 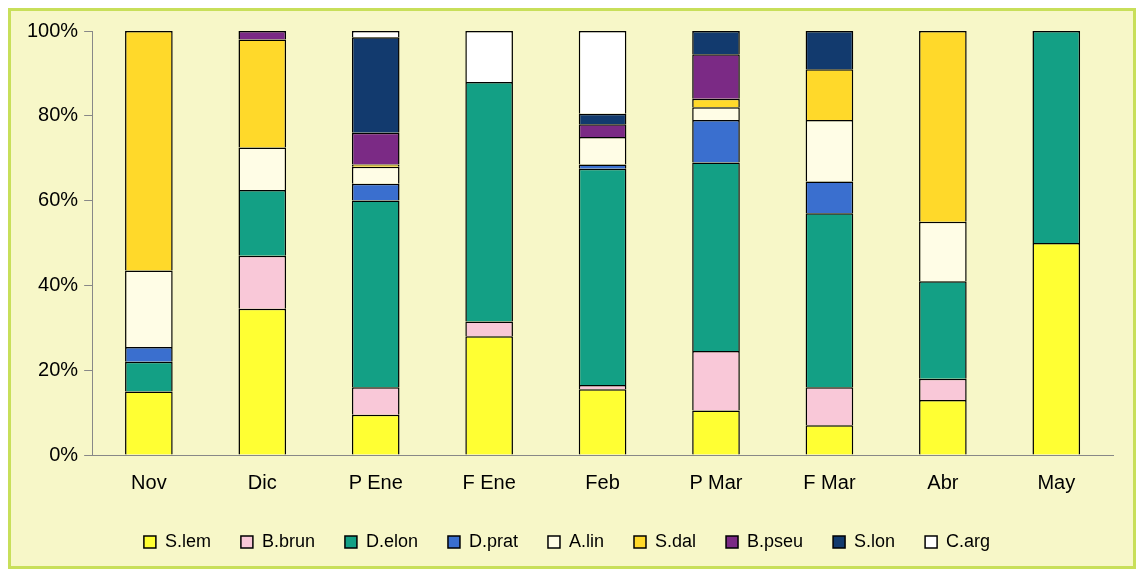 What do you see at coordinates (676, 540) in the screenshot?
I see `legend-label: S.dal` at bounding box center [676, 540].